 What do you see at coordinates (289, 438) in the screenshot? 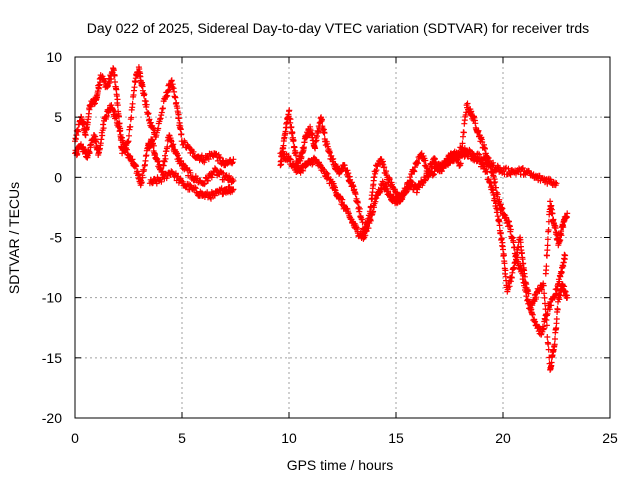
I see `x-tick-label: 10` at bounding box center [289, 438].